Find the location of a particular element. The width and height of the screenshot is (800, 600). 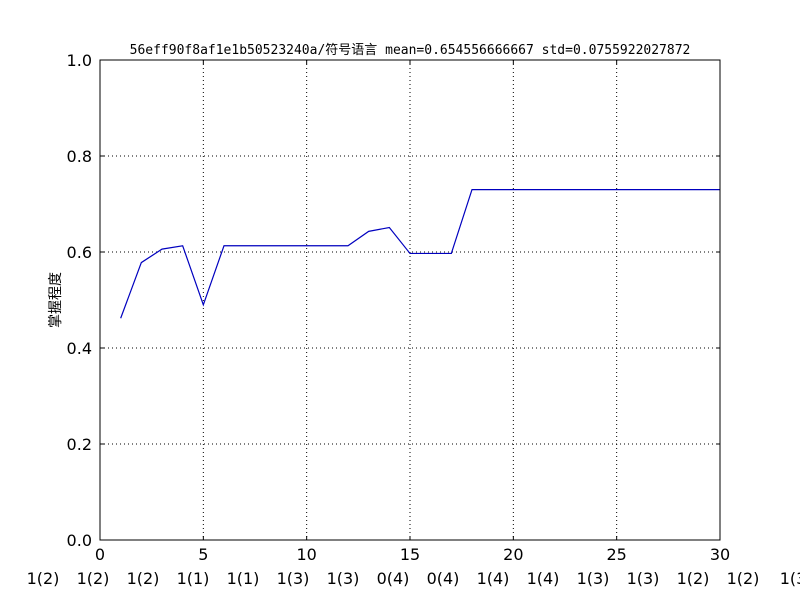

y-tick-label: 0.4 is located at coordinates (79, 348).